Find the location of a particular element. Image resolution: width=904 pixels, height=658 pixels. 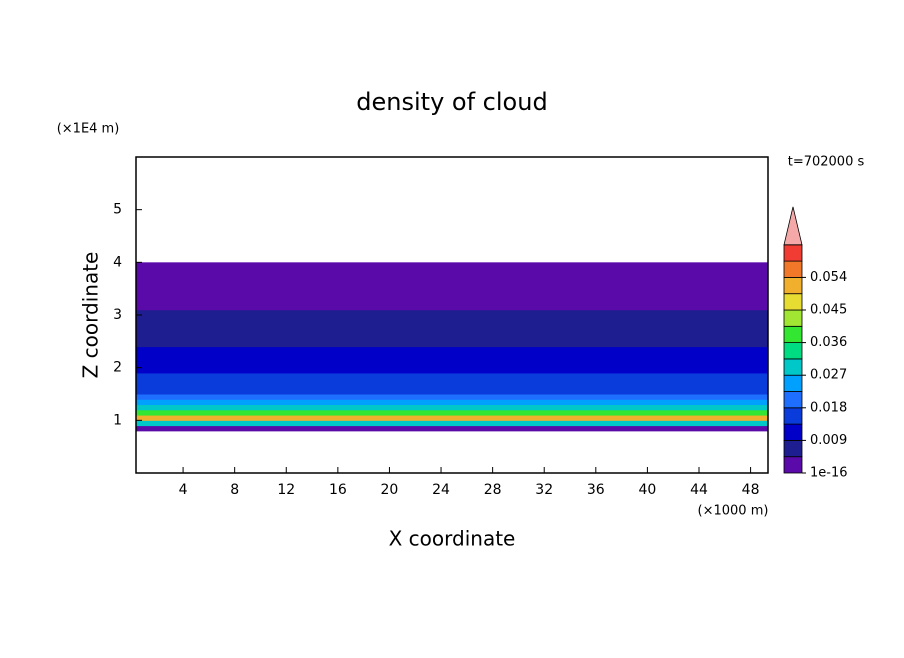

x-unit: (×1000 m) is located at coordinates (733, 511).